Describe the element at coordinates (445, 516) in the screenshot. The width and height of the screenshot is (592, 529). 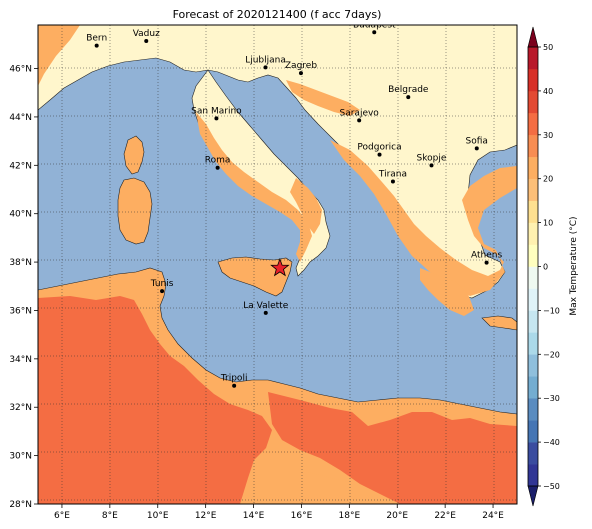
I see `lon-tick-label: 22°E` at that location.